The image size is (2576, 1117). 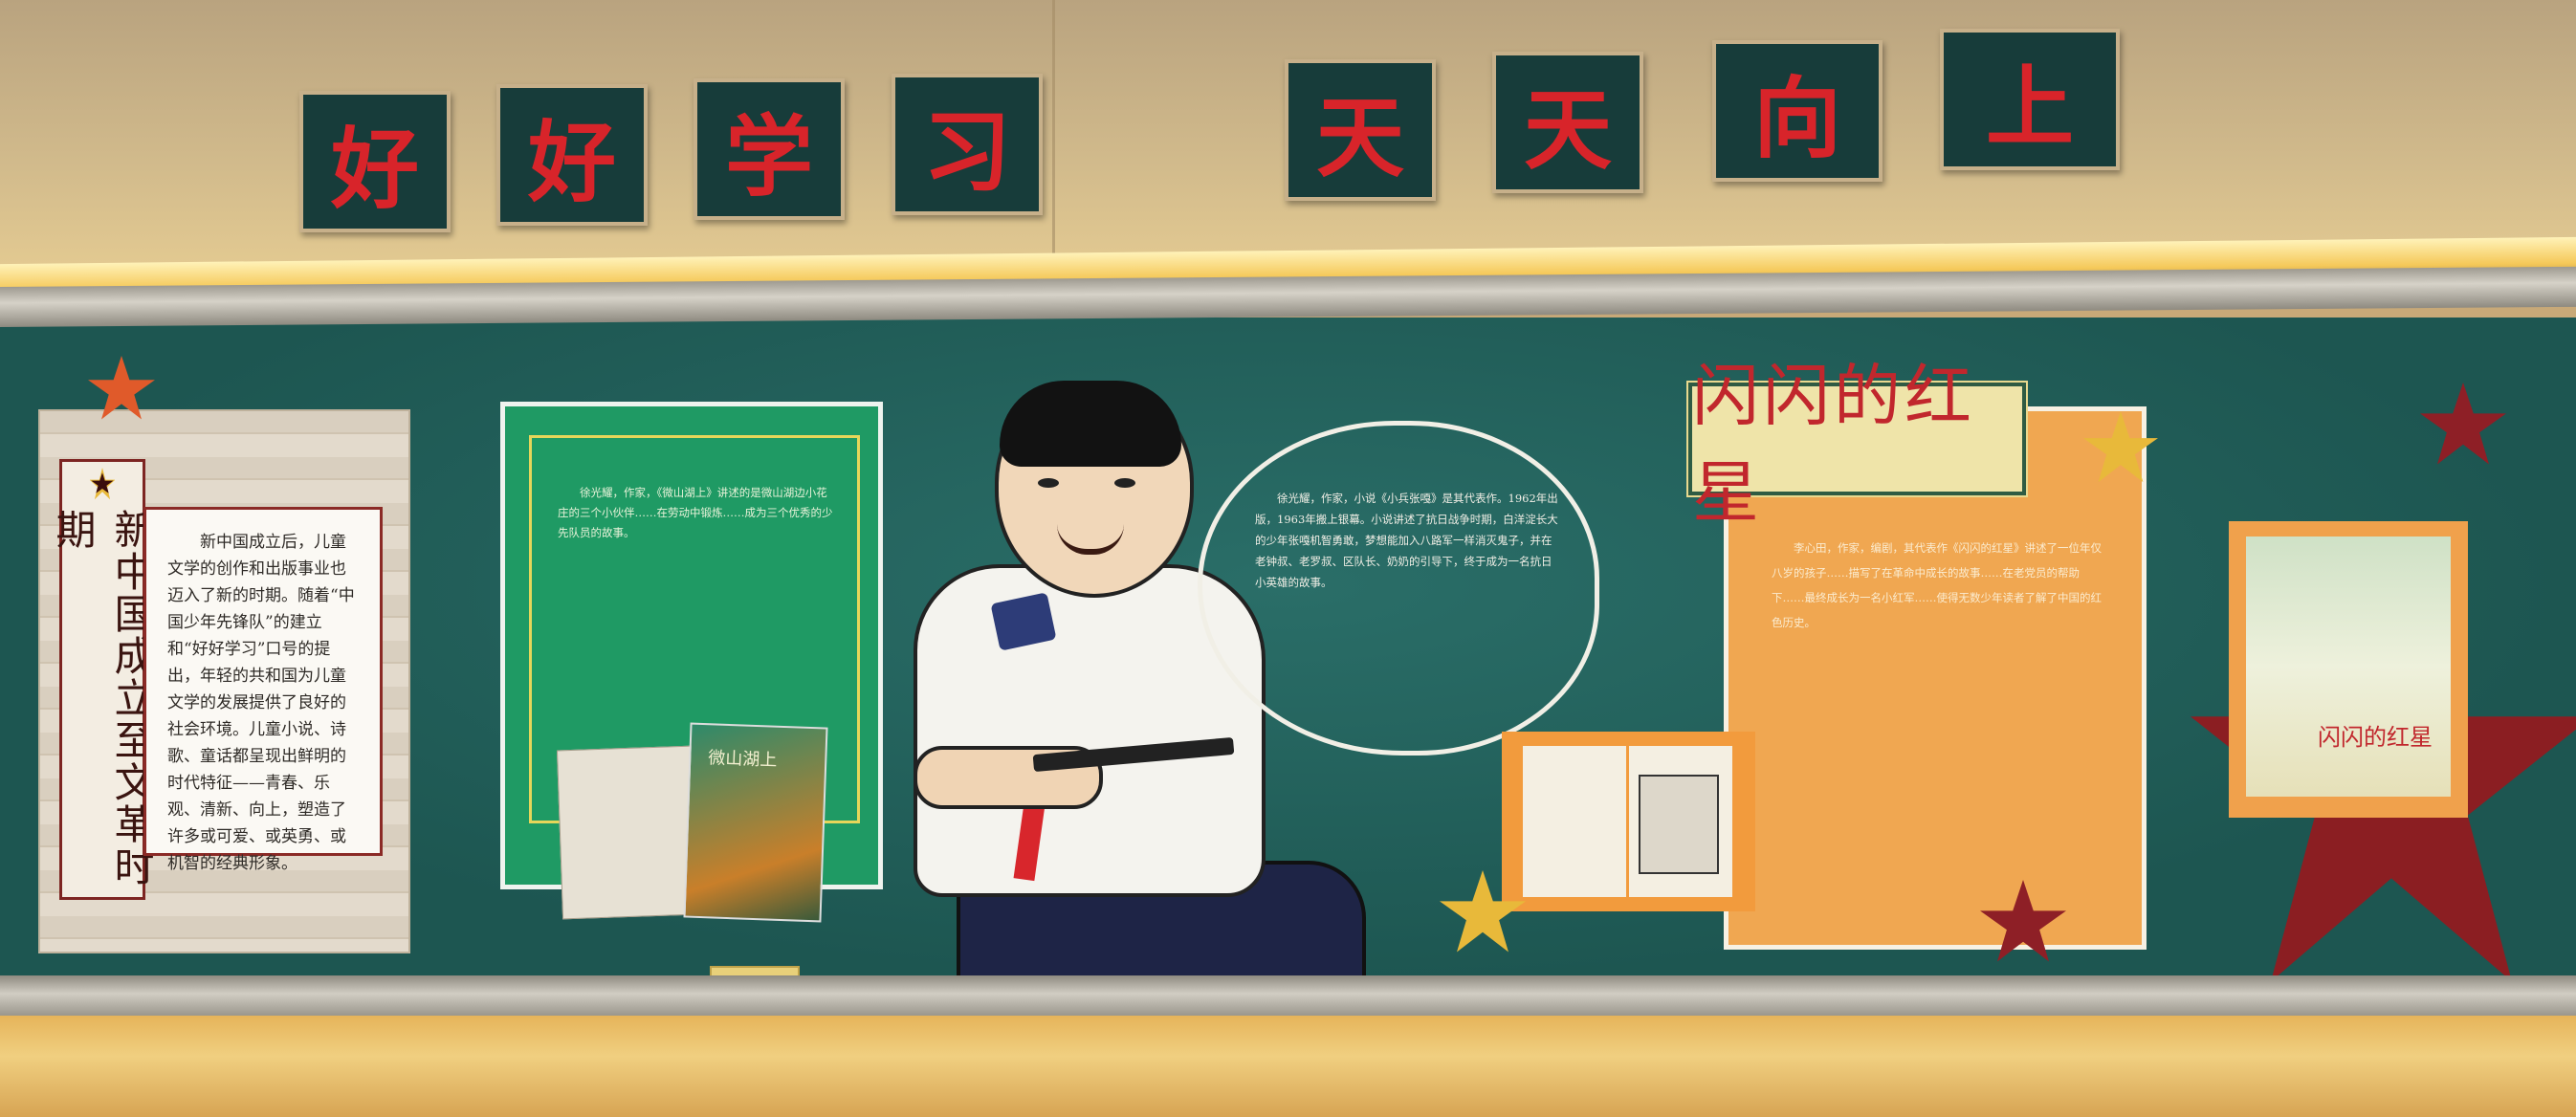 I want to click on book-title: 微山湖上, so click(x=743, y=760).